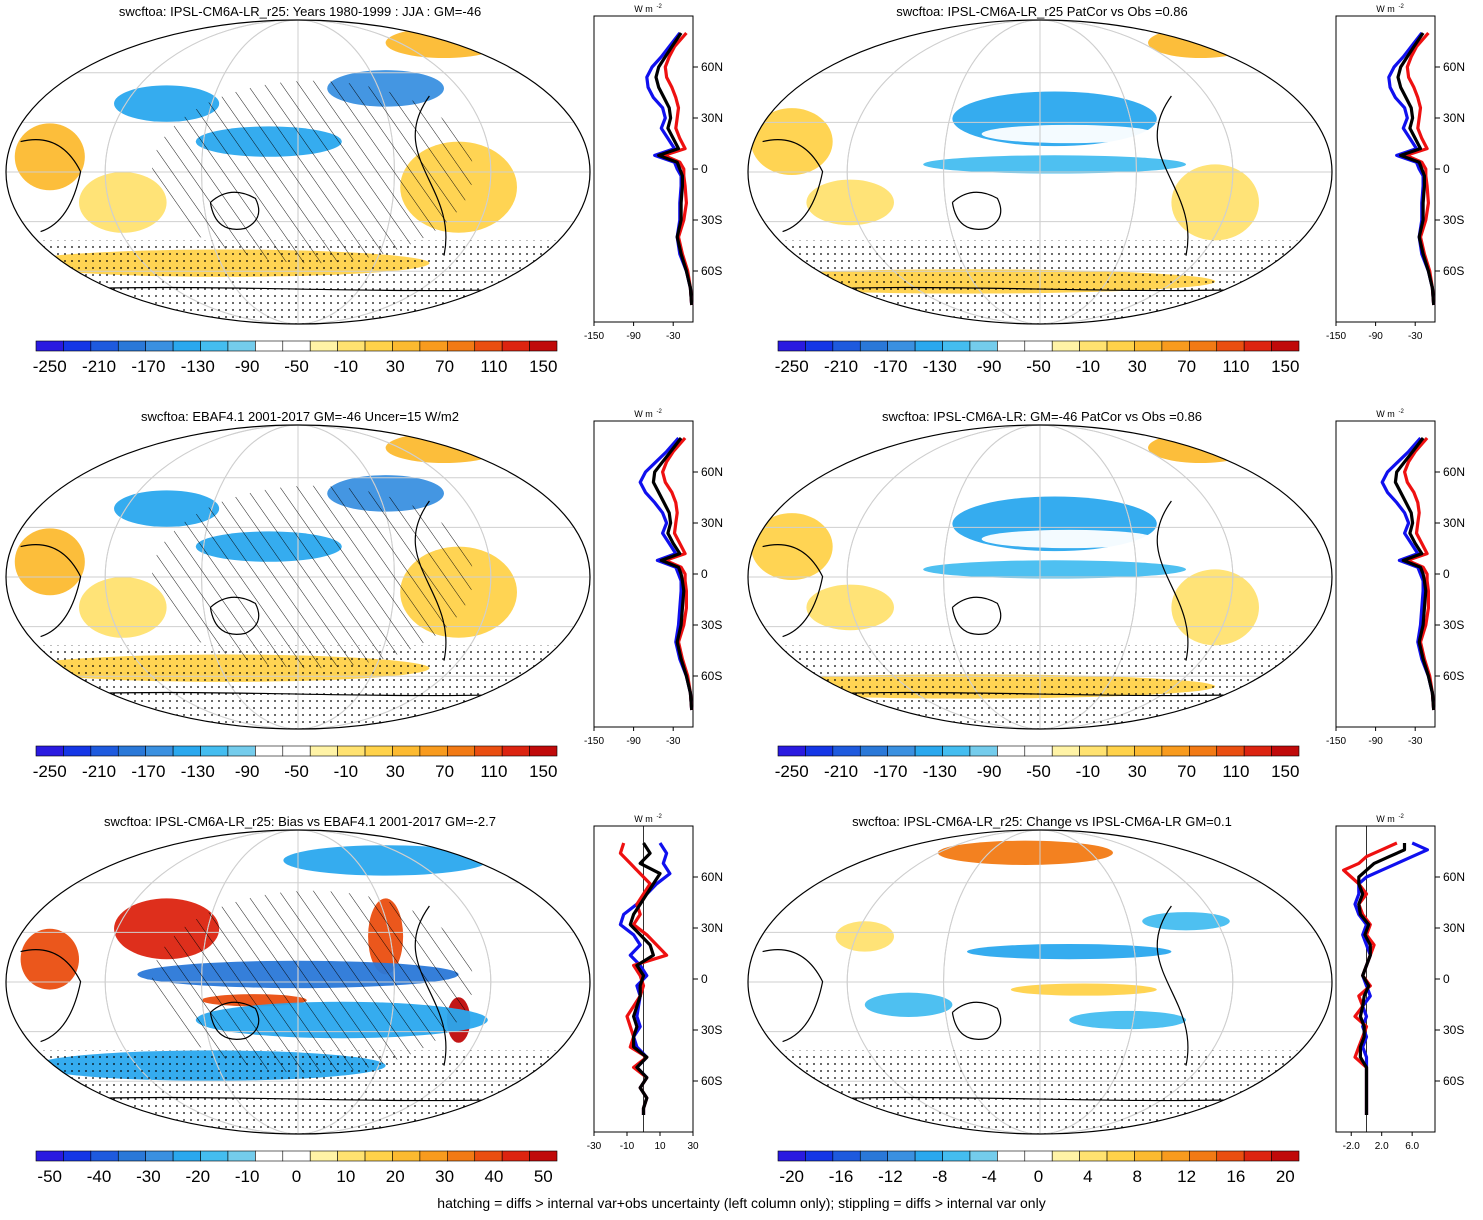  What do you see at coordinates (890, 1176) in the screenshot?
I see `colorbar-tick-label: -12` at bounding box center [890, 1176].